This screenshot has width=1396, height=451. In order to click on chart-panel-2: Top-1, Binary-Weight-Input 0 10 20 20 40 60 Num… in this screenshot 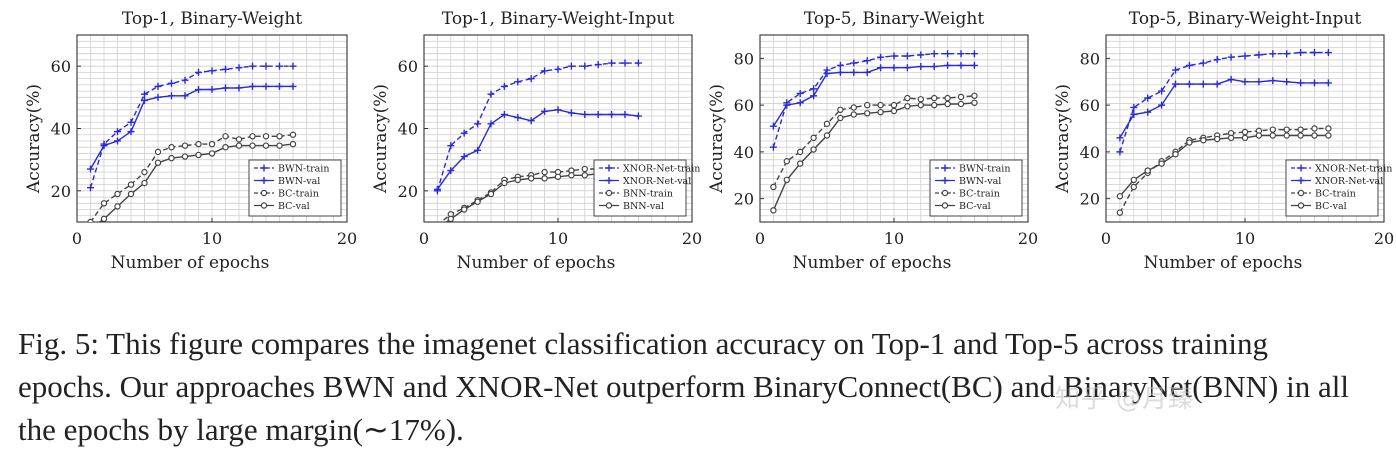, I will do `click(536, 141)`.